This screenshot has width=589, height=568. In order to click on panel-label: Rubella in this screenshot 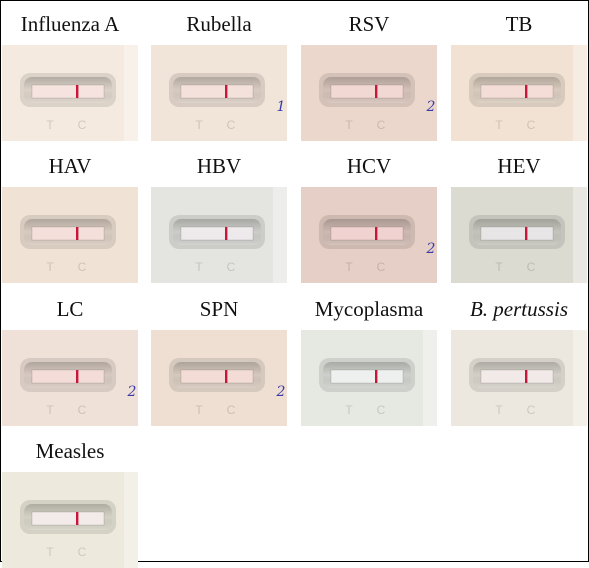, I will do `click(219, 24)`.